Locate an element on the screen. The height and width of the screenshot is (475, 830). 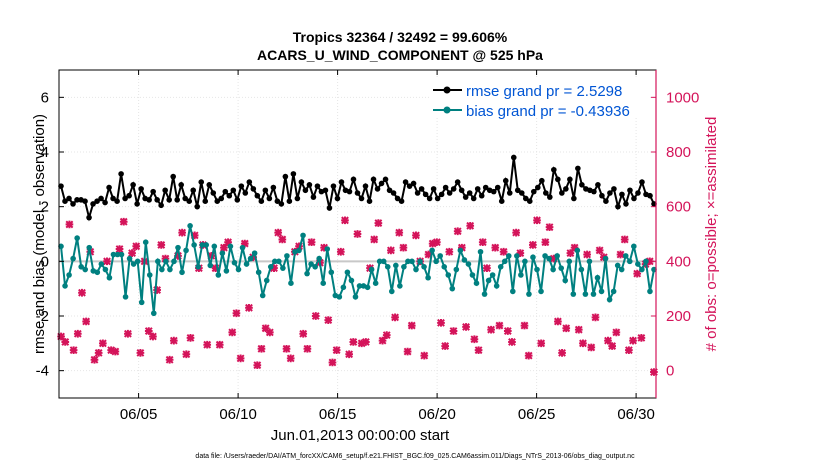
legend-box is located at coordinates (540, 98).